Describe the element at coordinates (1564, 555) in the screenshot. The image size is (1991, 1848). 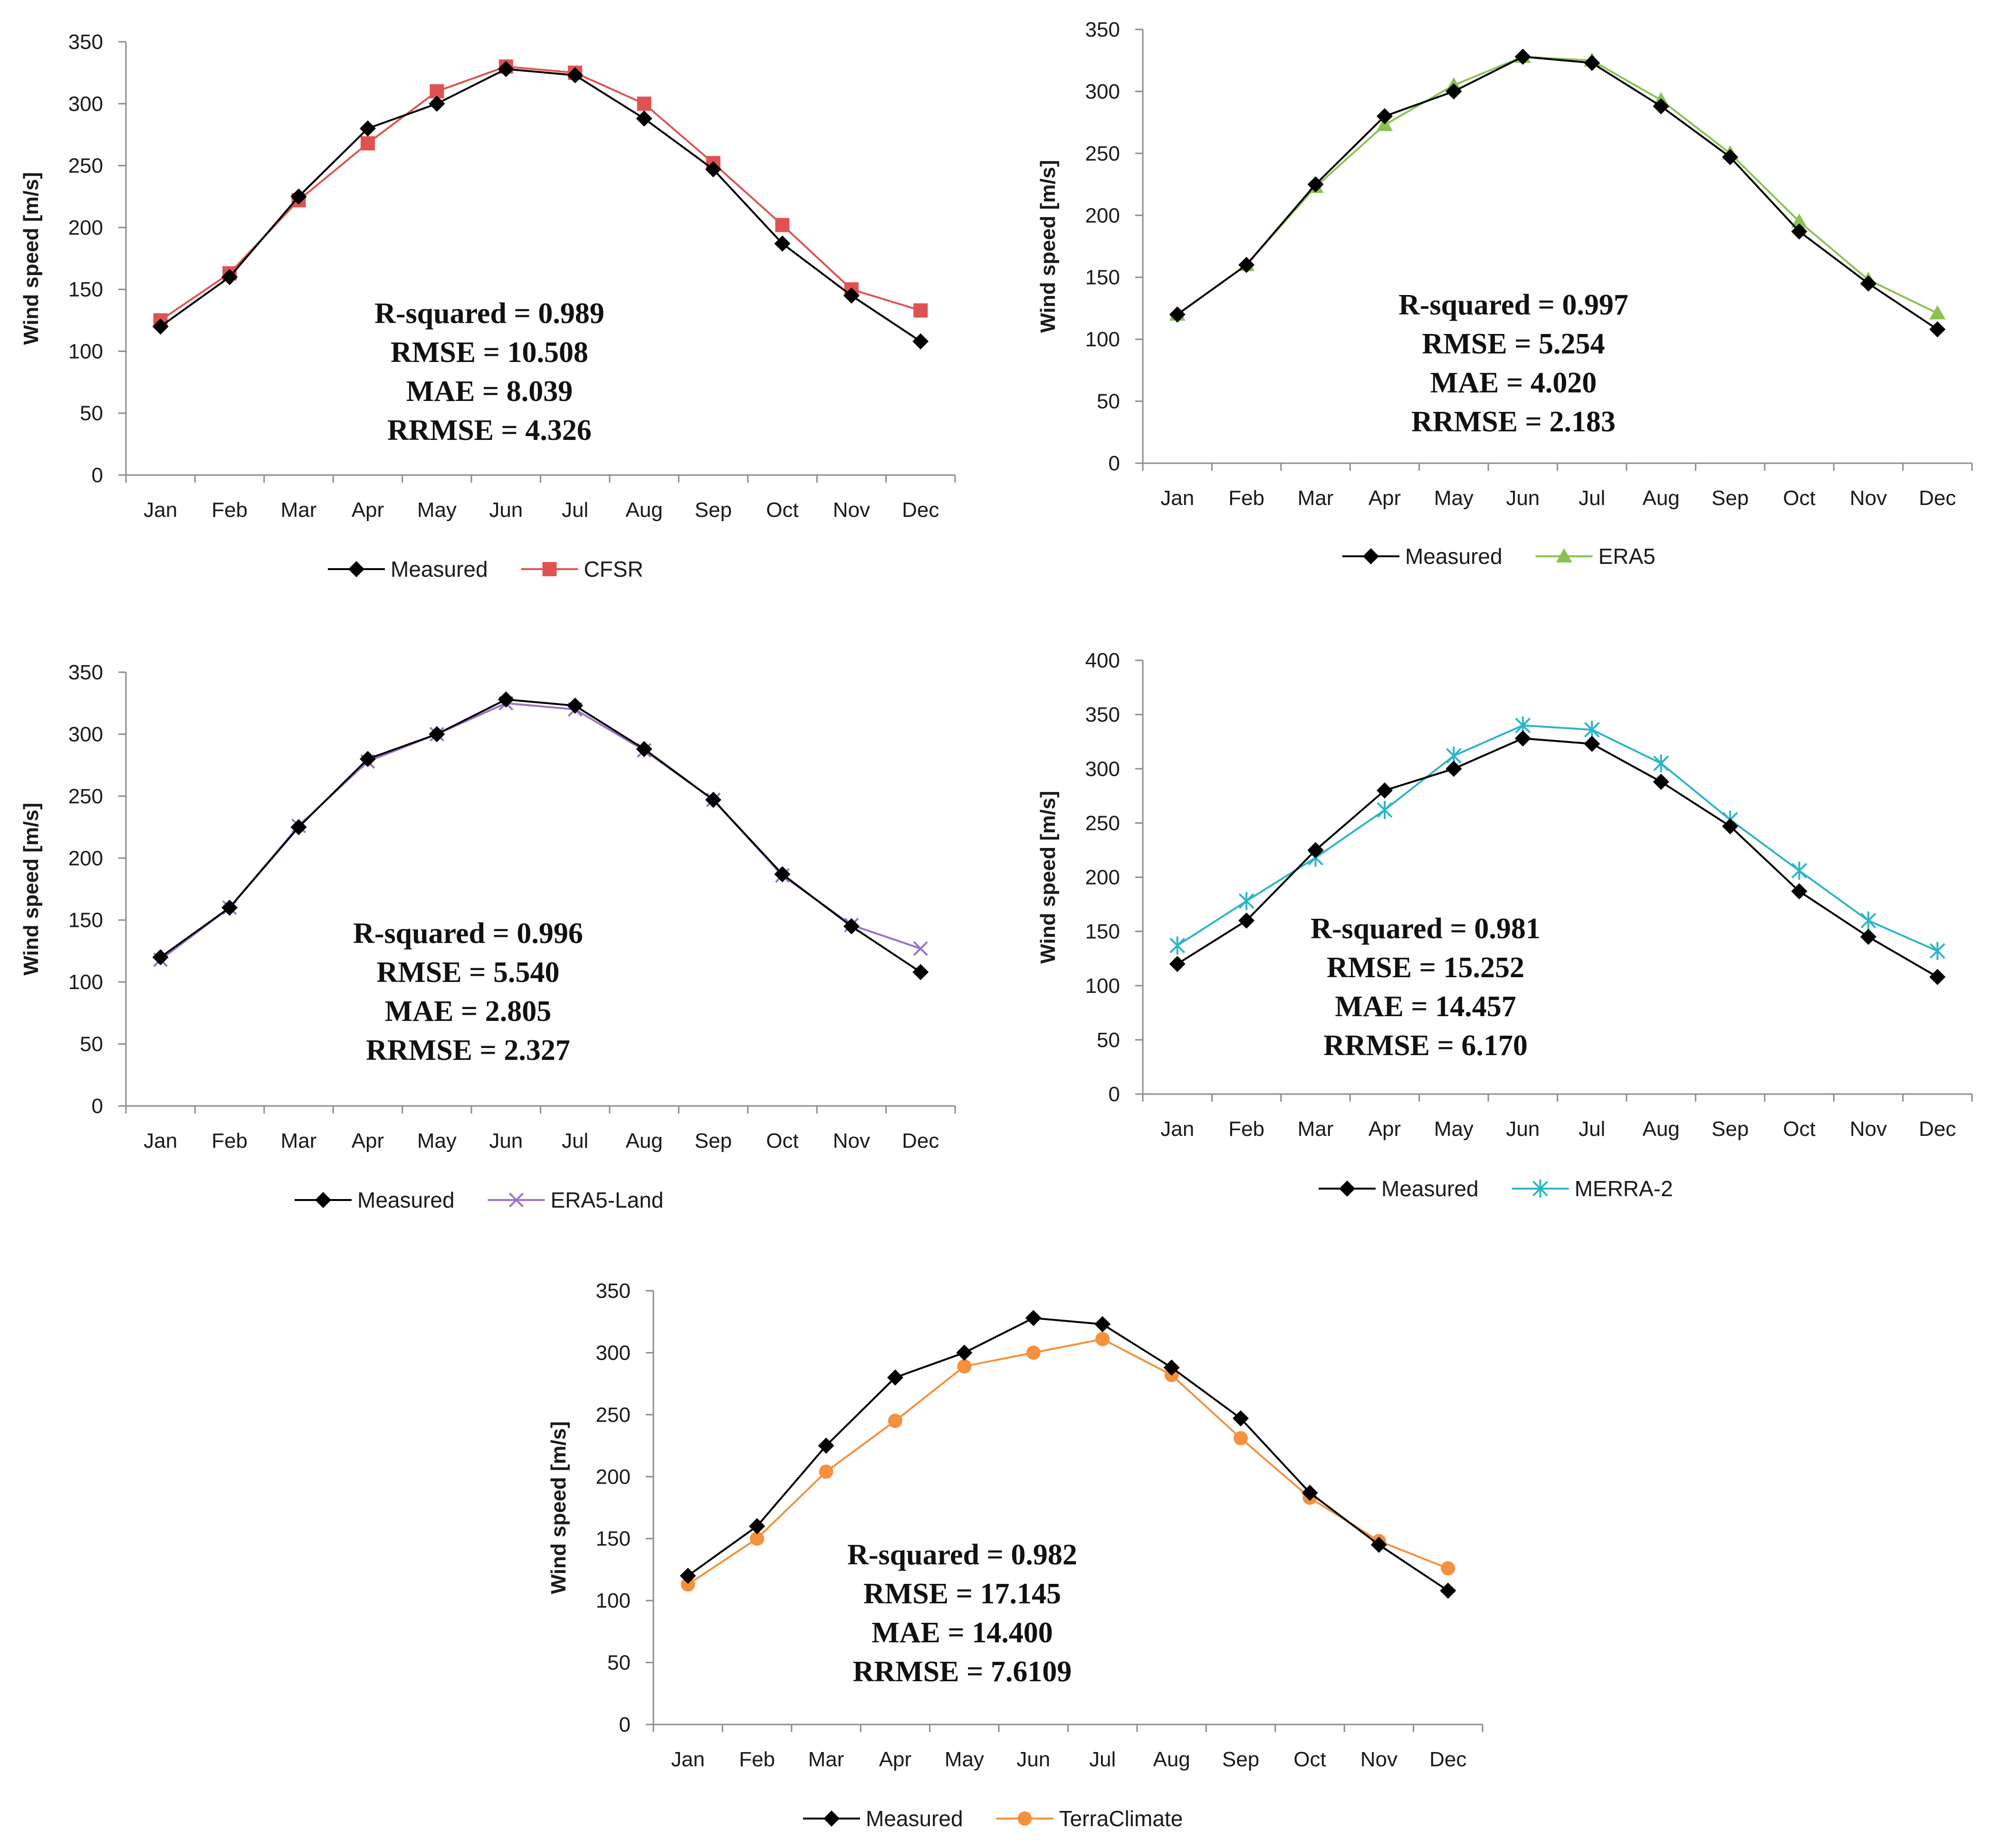
I see `legend-marker-era5` at that location.